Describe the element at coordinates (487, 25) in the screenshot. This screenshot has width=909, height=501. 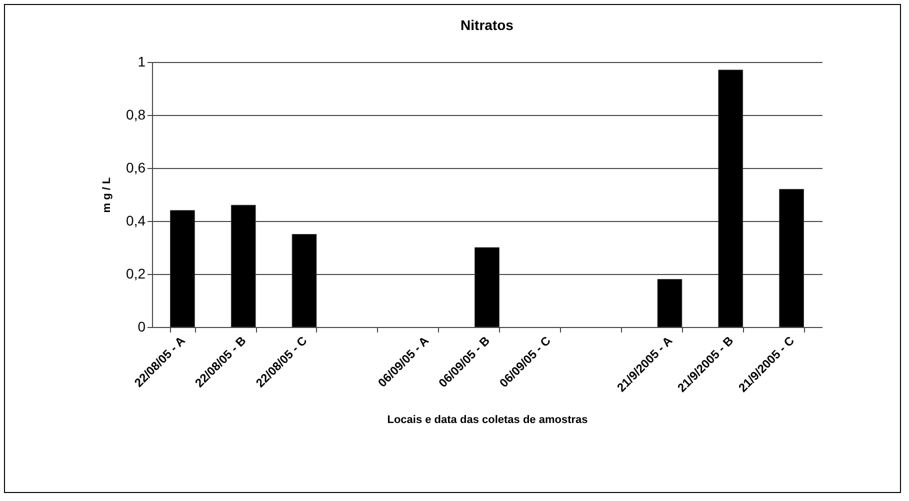
I see `chart-title: Nitratos` at that location.